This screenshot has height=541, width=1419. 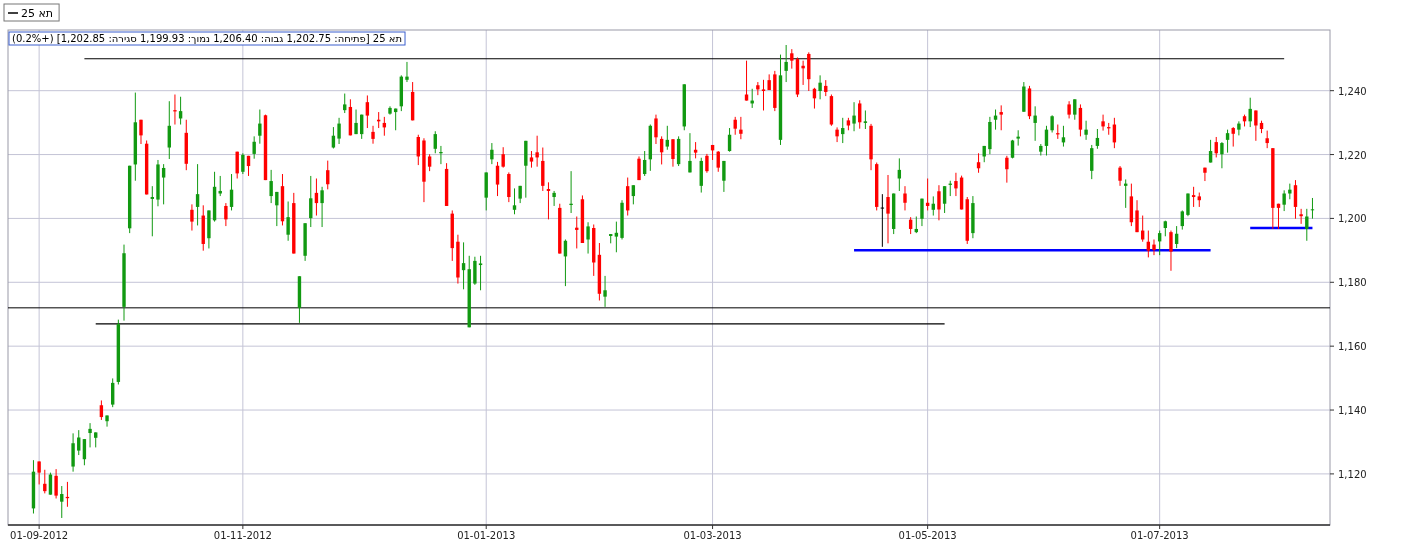 I want to click on y-tick-label: 1,140, so click(x=1352, y=411).